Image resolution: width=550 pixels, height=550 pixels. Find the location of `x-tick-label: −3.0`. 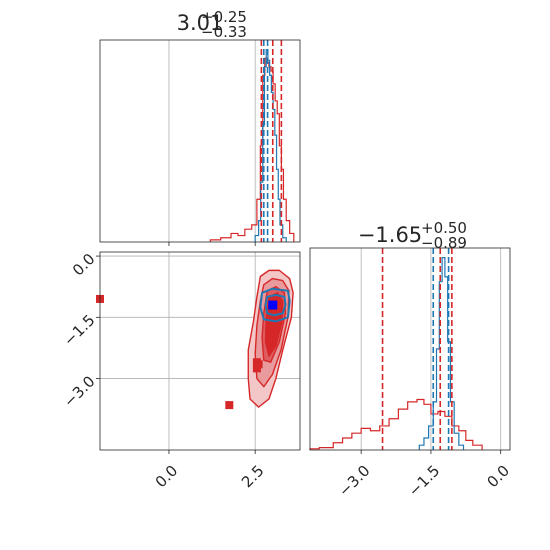

x-tick-label: −3.0 is located at coordinates (354, 481).